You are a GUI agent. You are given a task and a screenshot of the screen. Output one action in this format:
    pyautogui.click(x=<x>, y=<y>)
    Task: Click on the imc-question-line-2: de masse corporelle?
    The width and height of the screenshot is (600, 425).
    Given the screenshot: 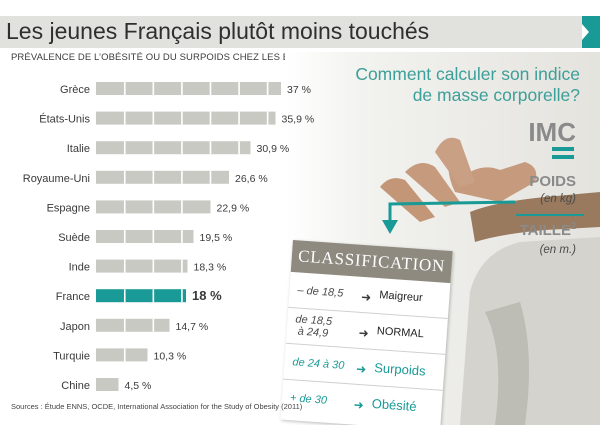 What is the action you would take?
    pyautogui.click(x=496, y=95)
    